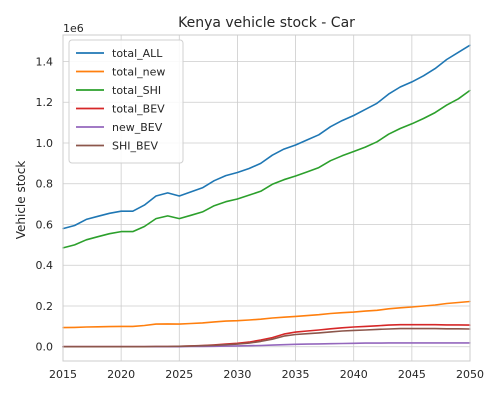 The image size is (500, 400). Describe the element at coordinates (266, 314) in the screenshot. I see `series-line-total_new` at that location.